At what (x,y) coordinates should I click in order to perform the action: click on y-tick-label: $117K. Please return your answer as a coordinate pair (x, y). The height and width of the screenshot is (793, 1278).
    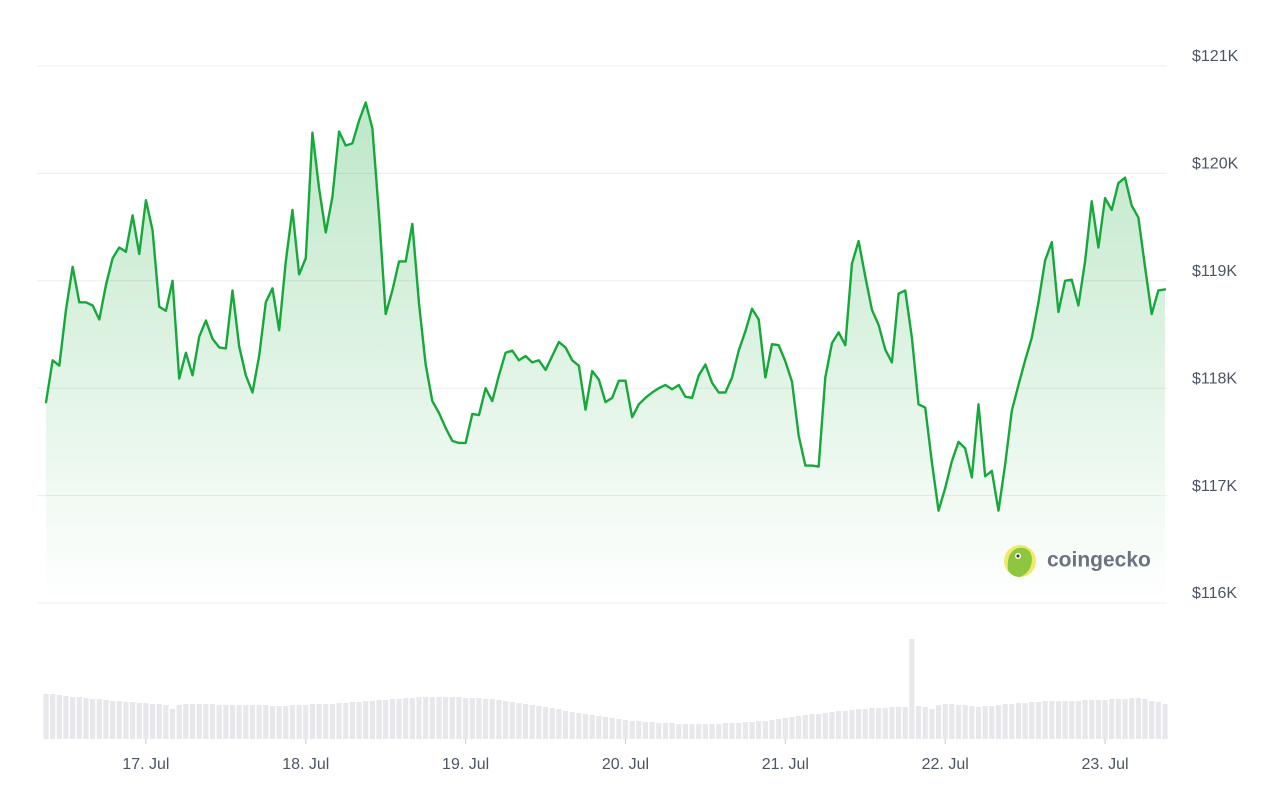
    Looking at the image, I should click on (1214, 486).